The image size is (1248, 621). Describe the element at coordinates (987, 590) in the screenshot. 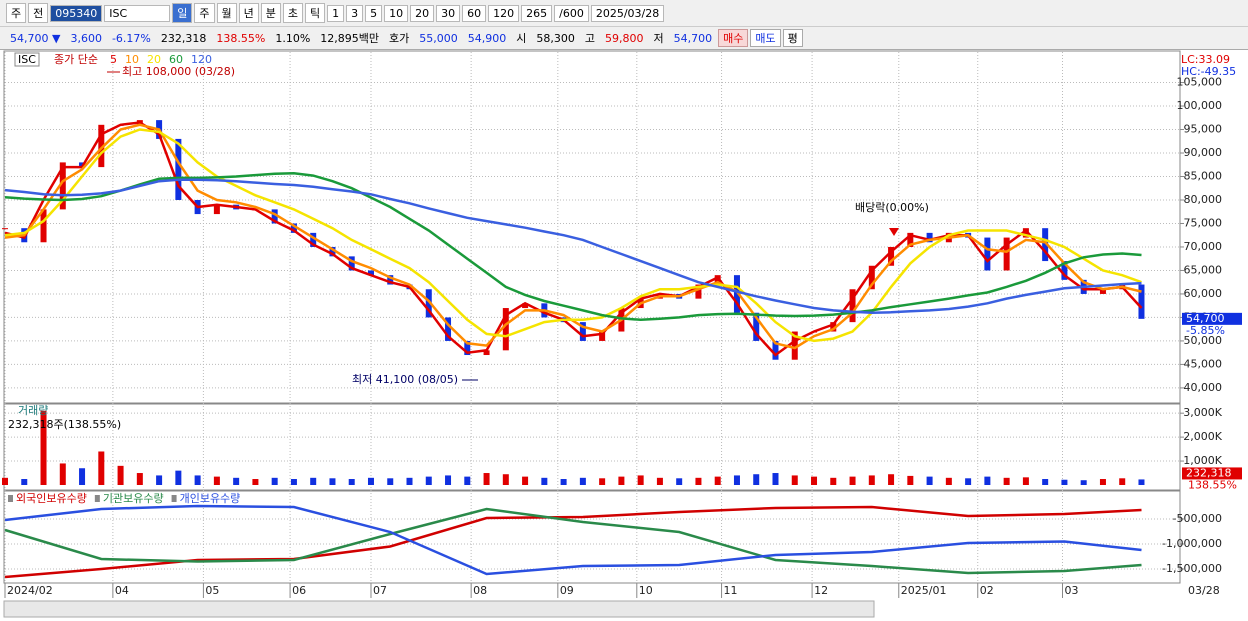

I see `x-tick-label: 02` at that location.